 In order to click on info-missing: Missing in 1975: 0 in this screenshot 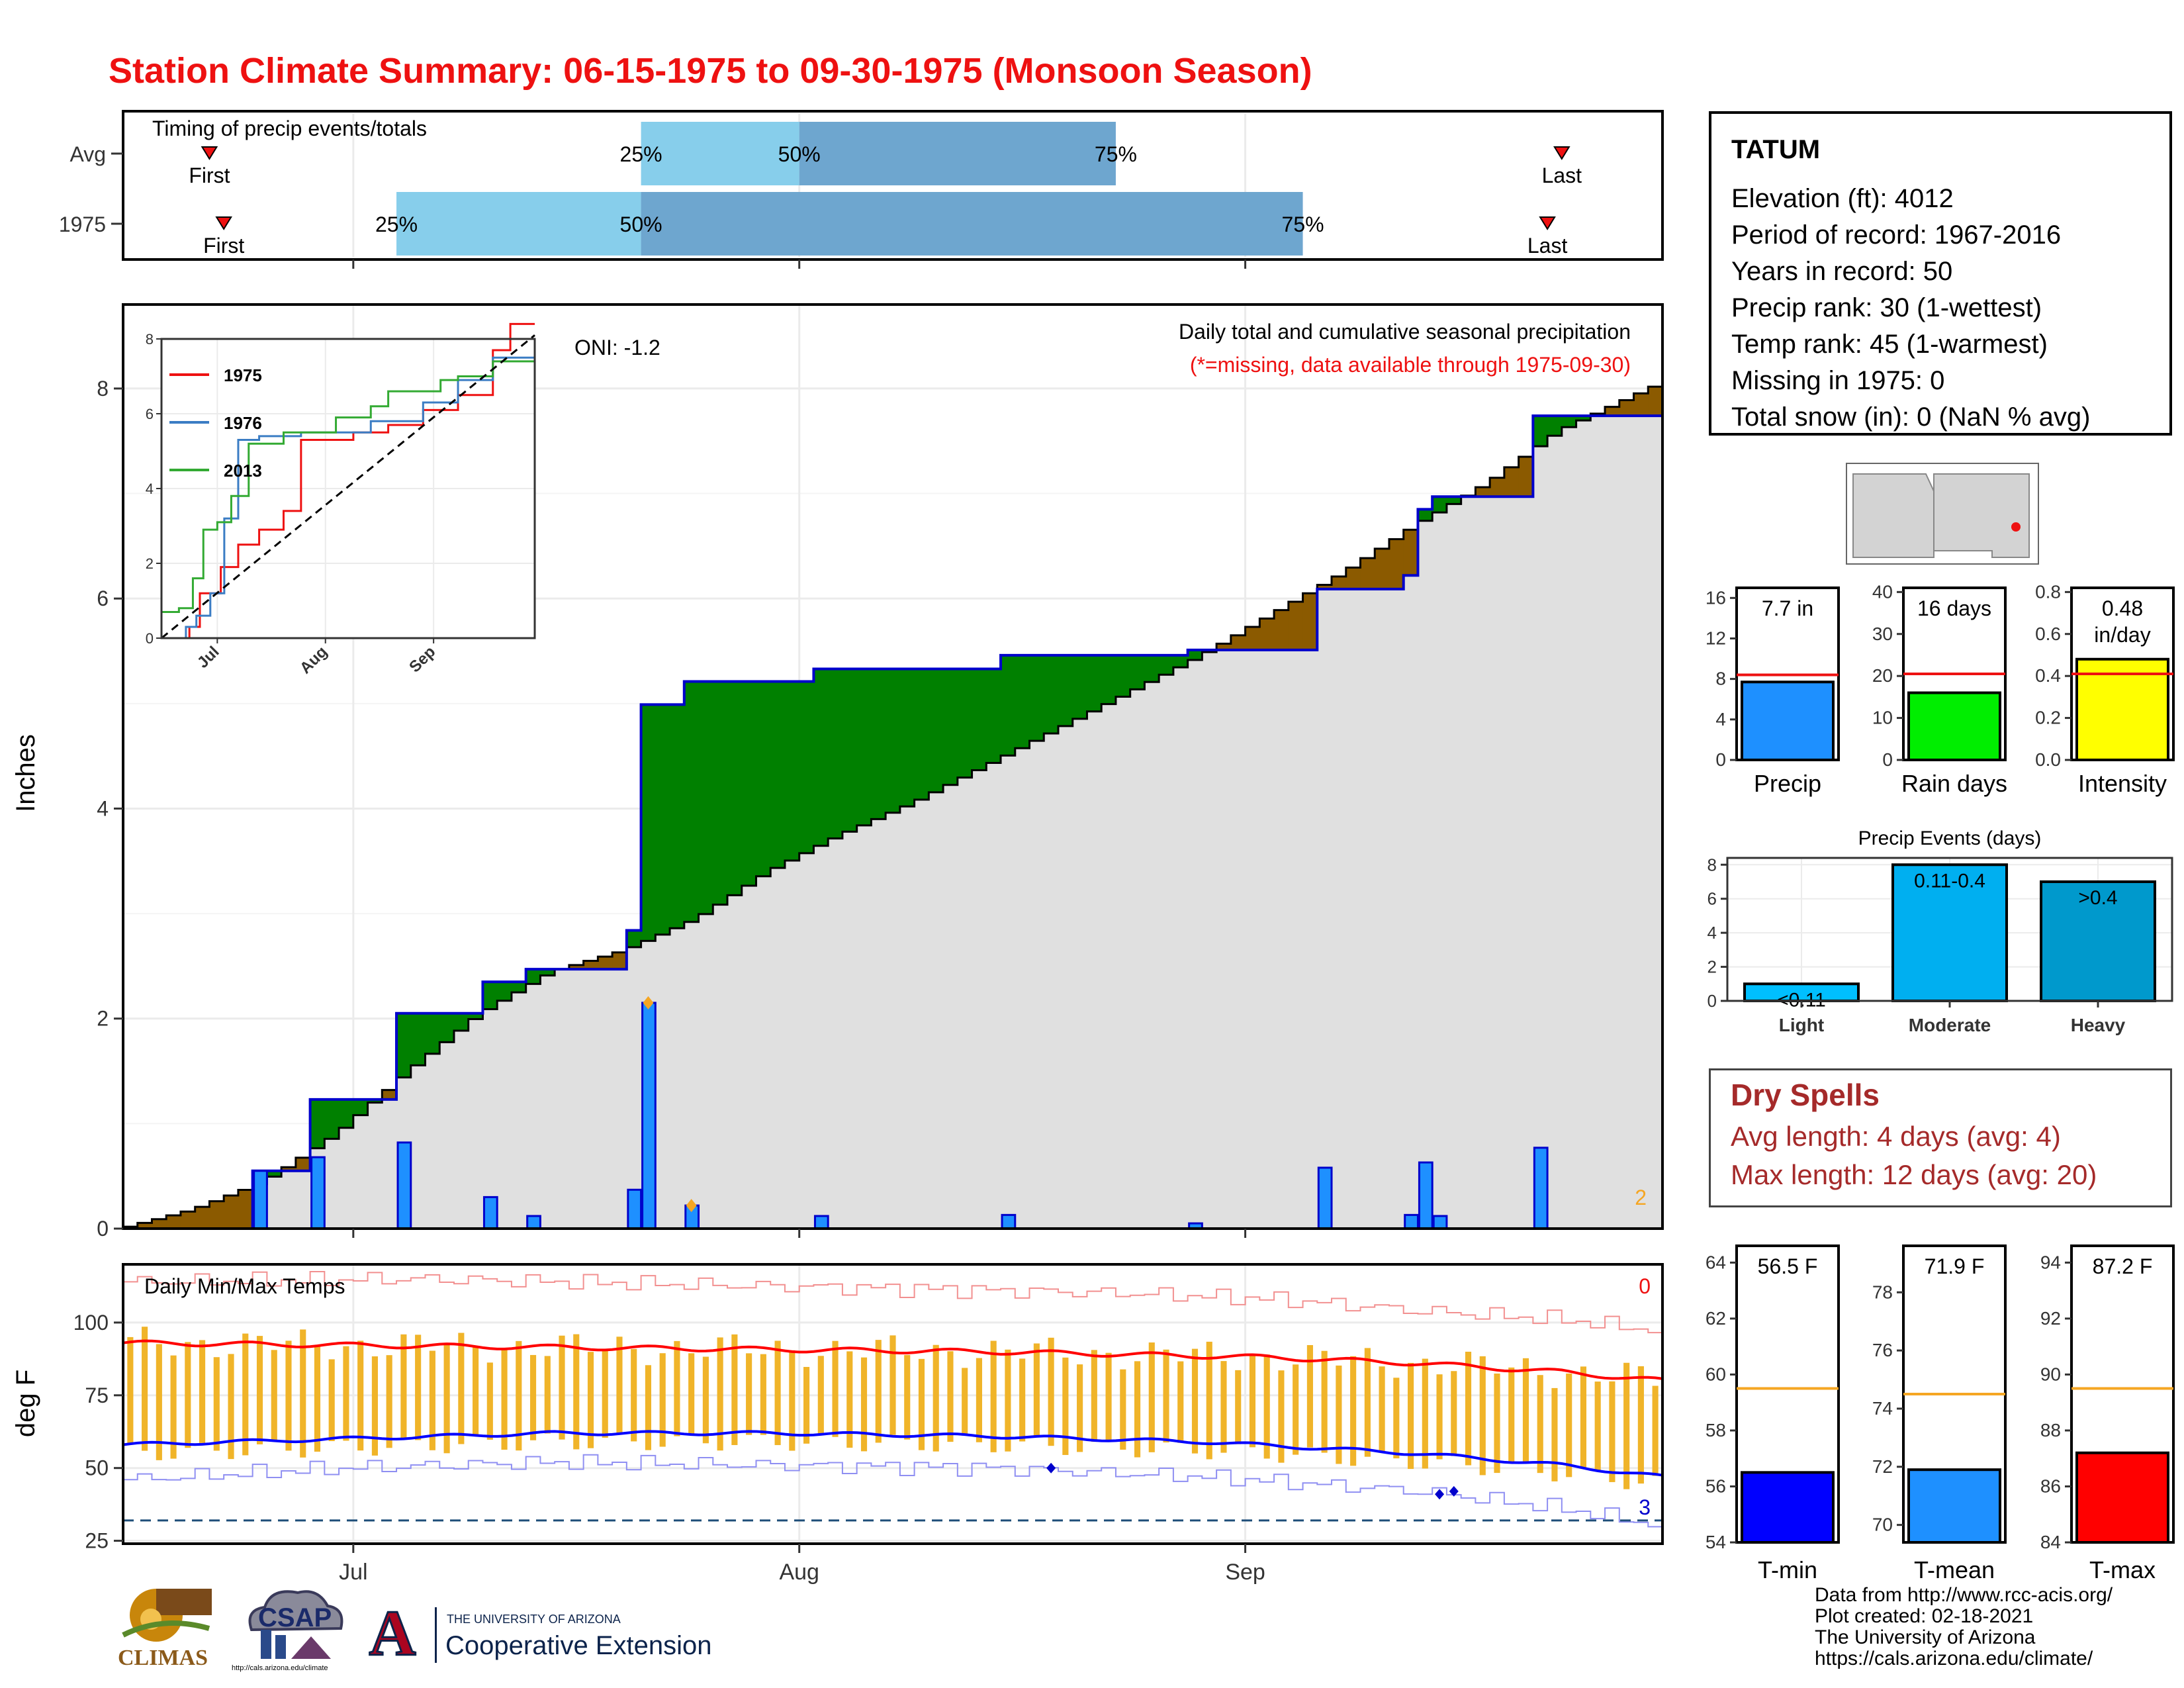, I will do `click(1838, 380)`.